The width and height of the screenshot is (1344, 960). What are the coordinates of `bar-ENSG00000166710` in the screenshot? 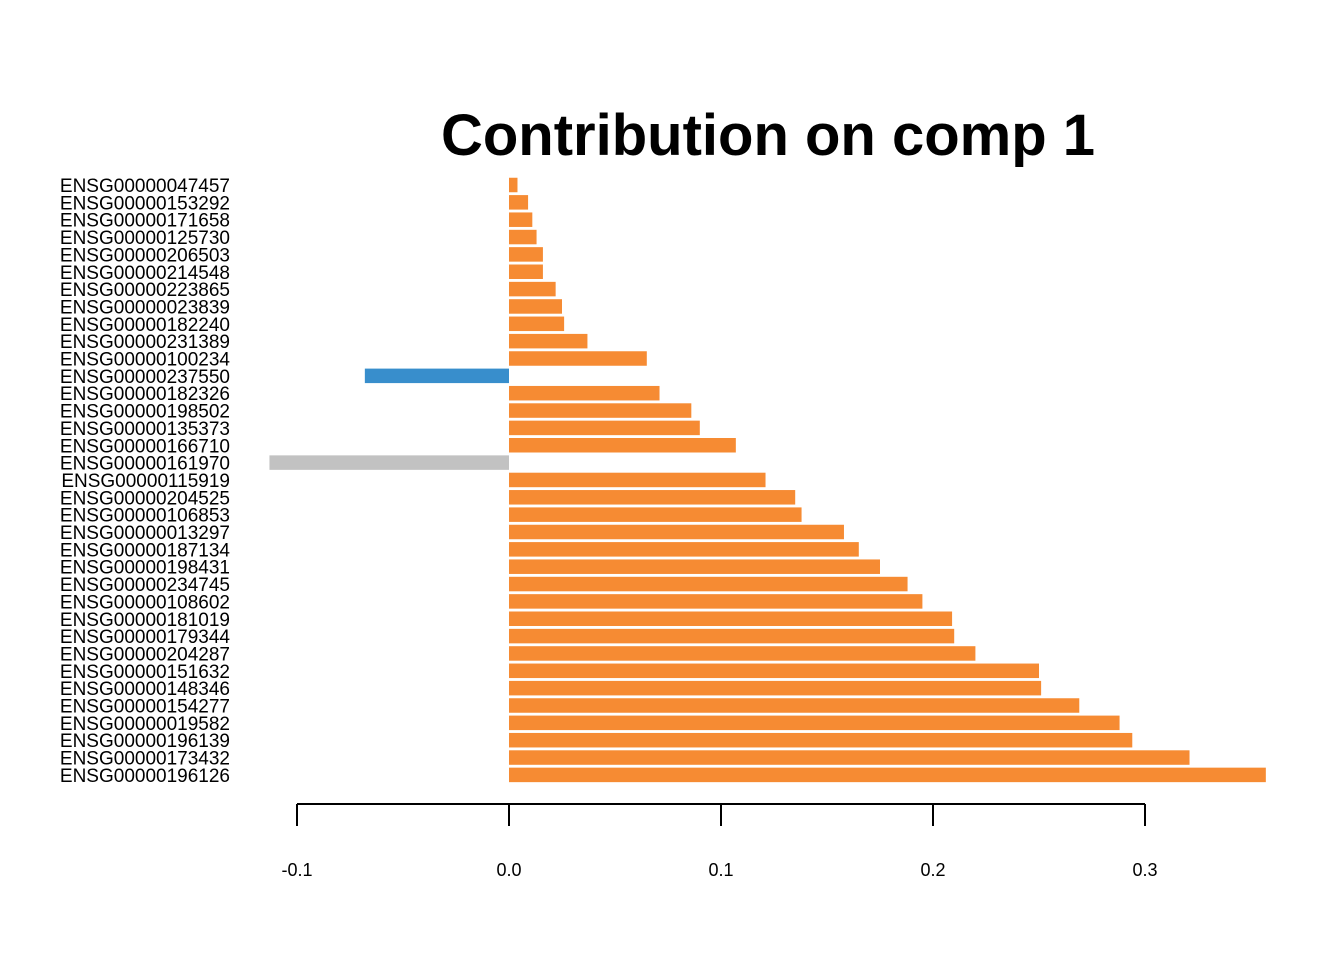 It's located at (622, 445).